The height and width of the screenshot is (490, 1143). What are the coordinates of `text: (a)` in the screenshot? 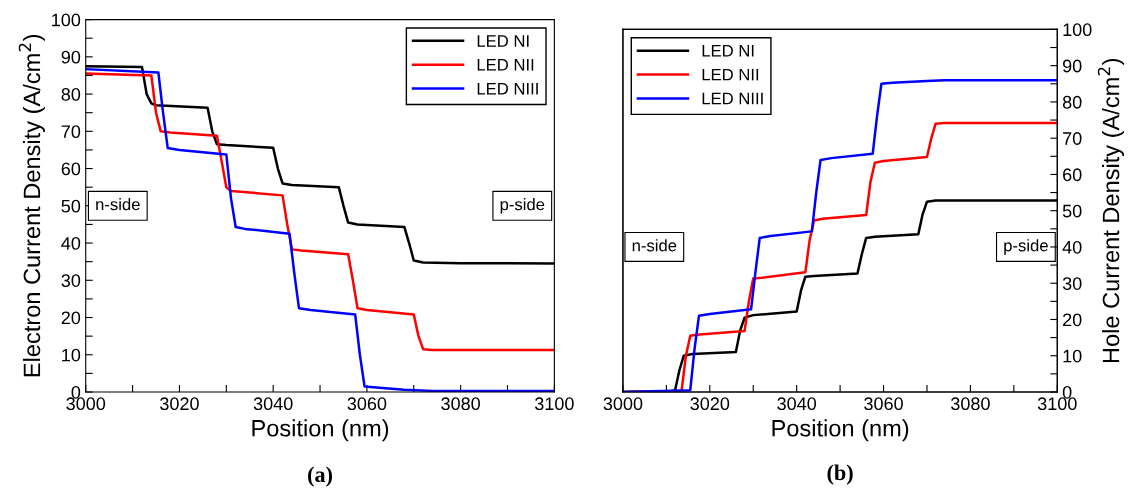 It's located at (320, 476).